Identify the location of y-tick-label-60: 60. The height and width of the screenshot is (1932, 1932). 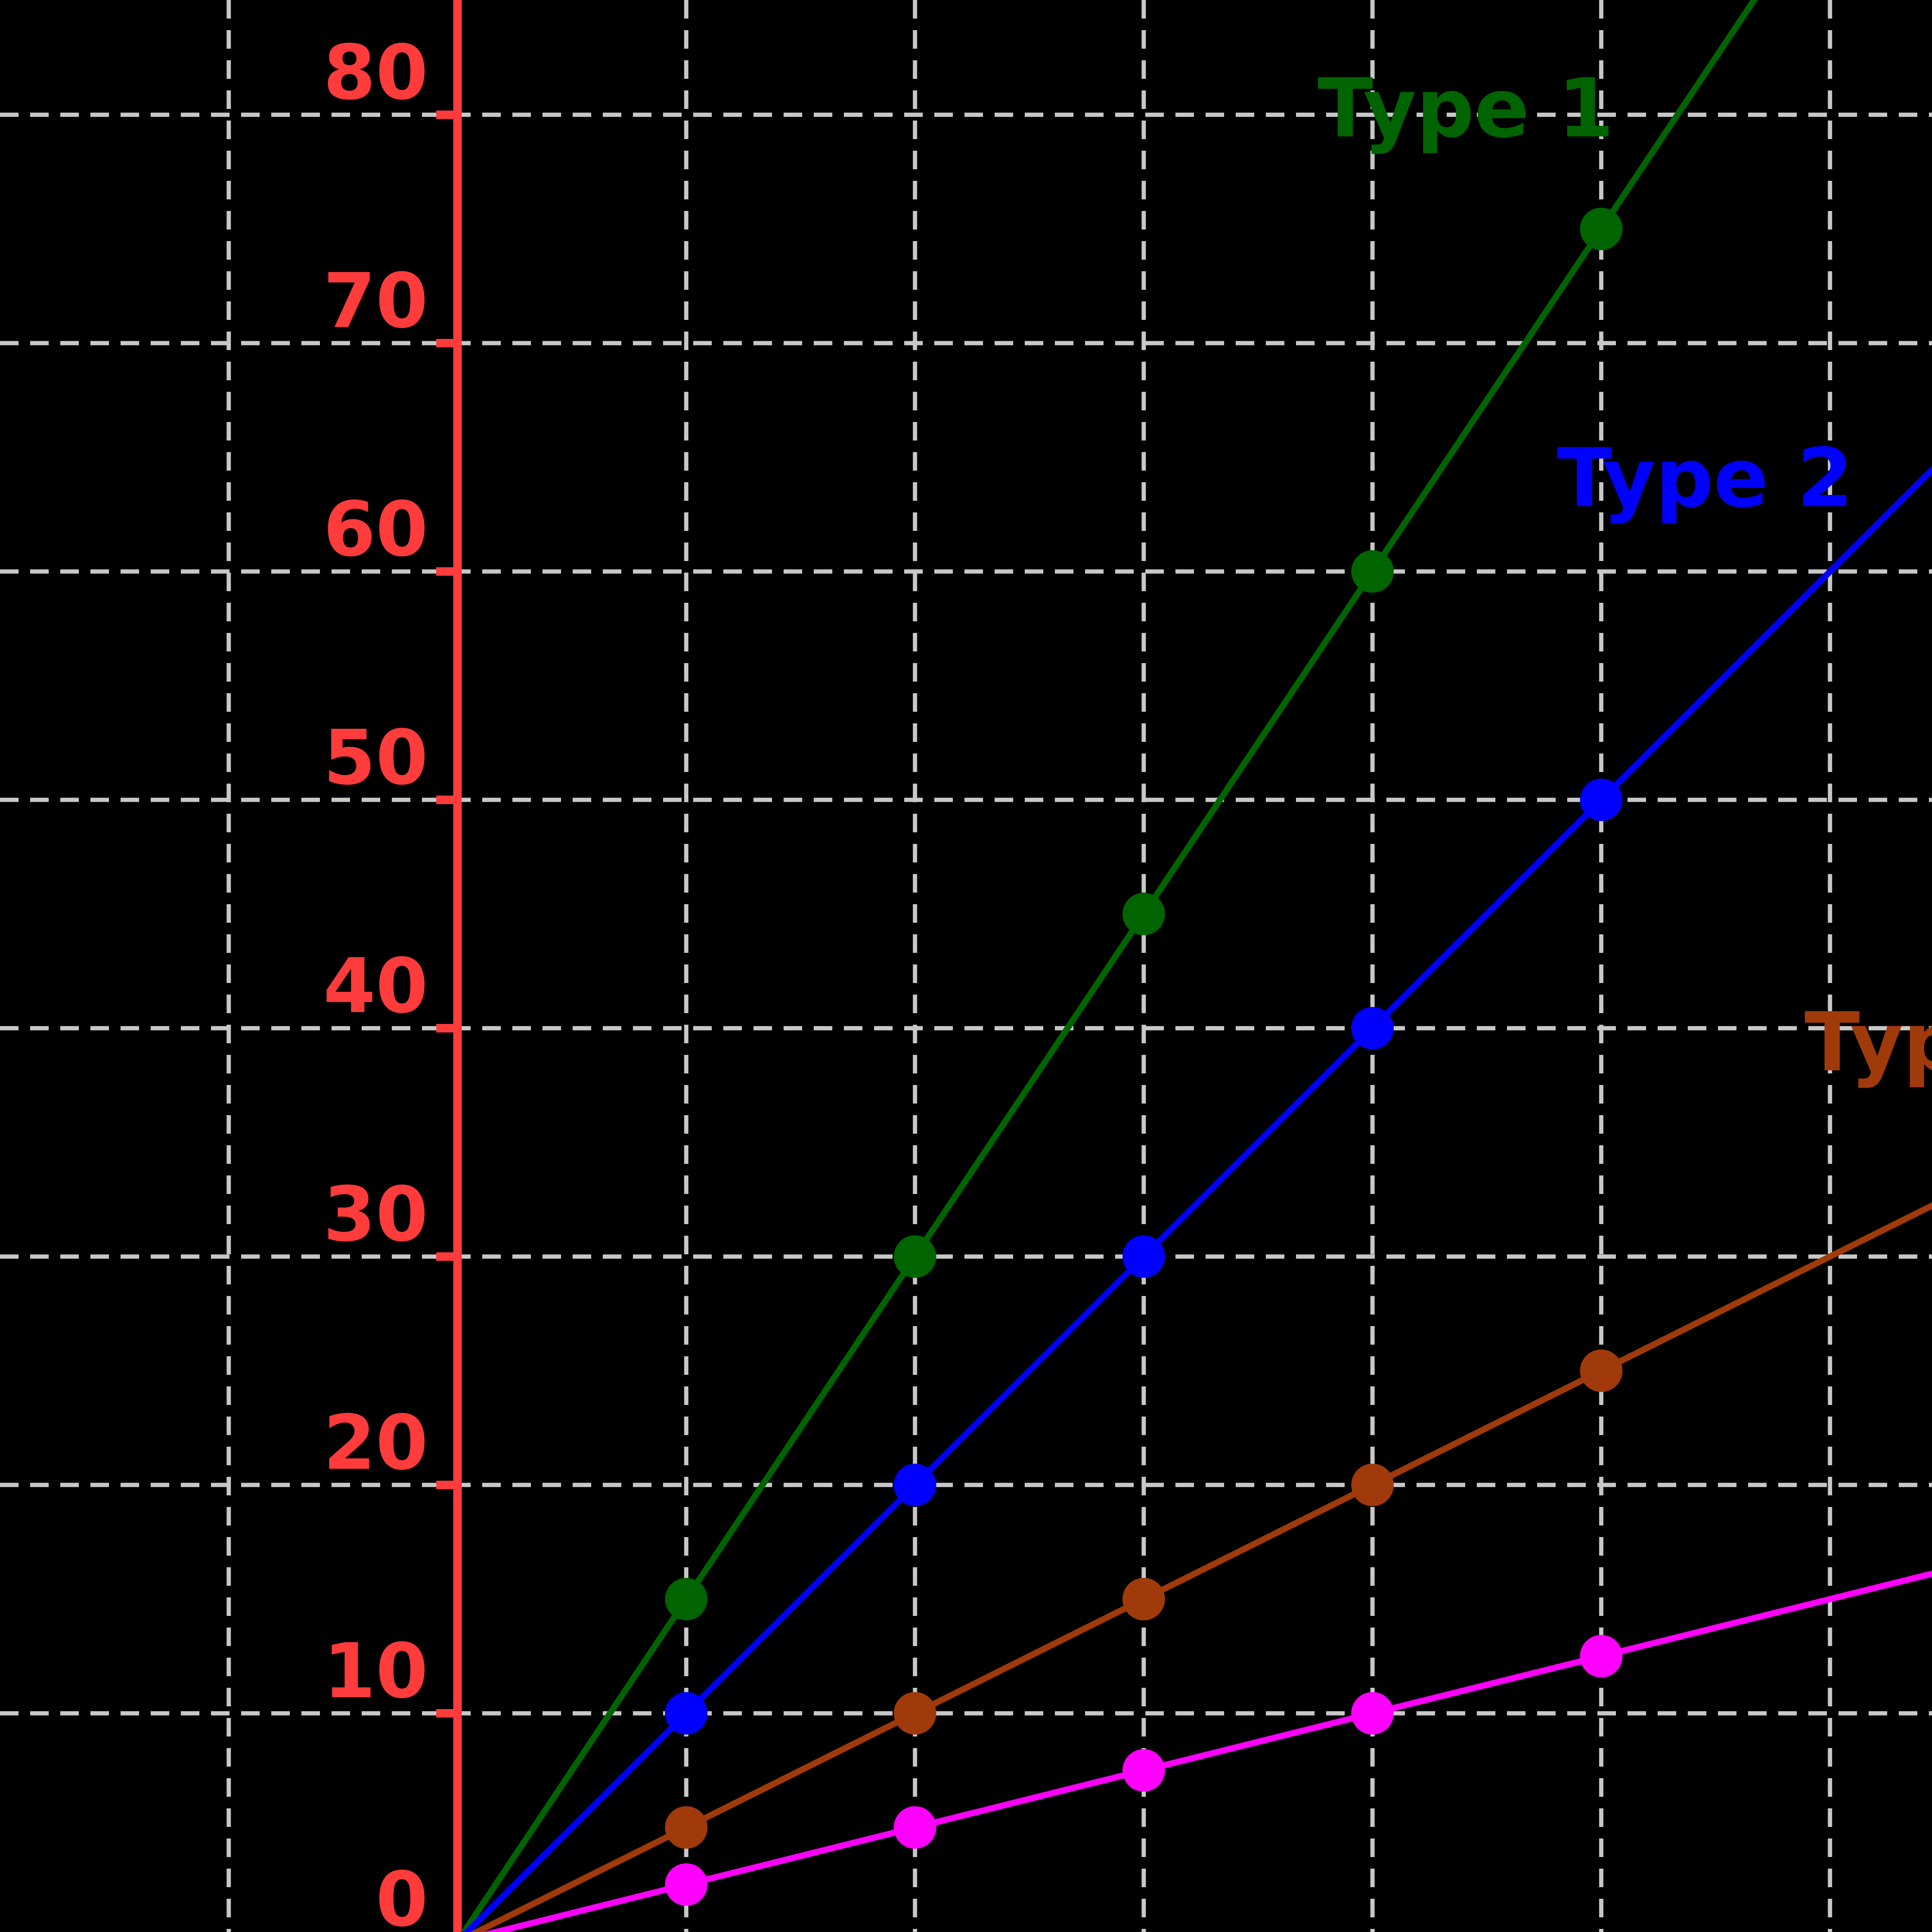
(376, 529).